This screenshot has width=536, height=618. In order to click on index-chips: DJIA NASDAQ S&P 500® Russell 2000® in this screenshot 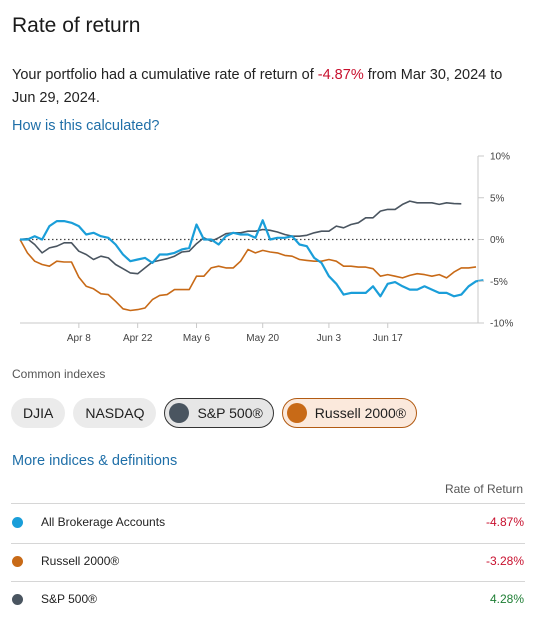, I will do `click(214, 413)`.